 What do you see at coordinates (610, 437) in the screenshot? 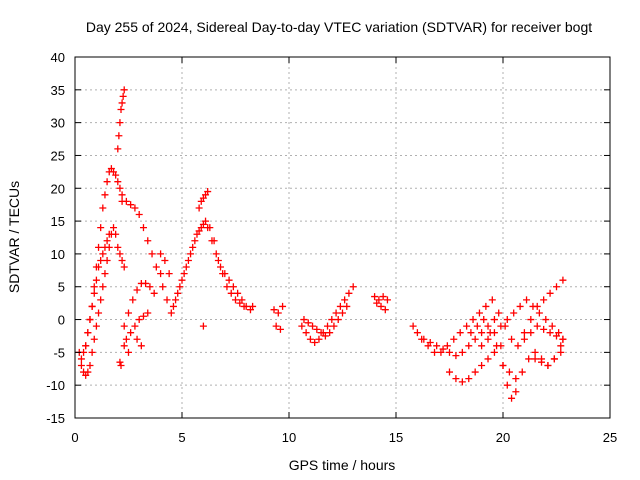
I see `x-tick-label: 25` at bounding box center [610, 437].